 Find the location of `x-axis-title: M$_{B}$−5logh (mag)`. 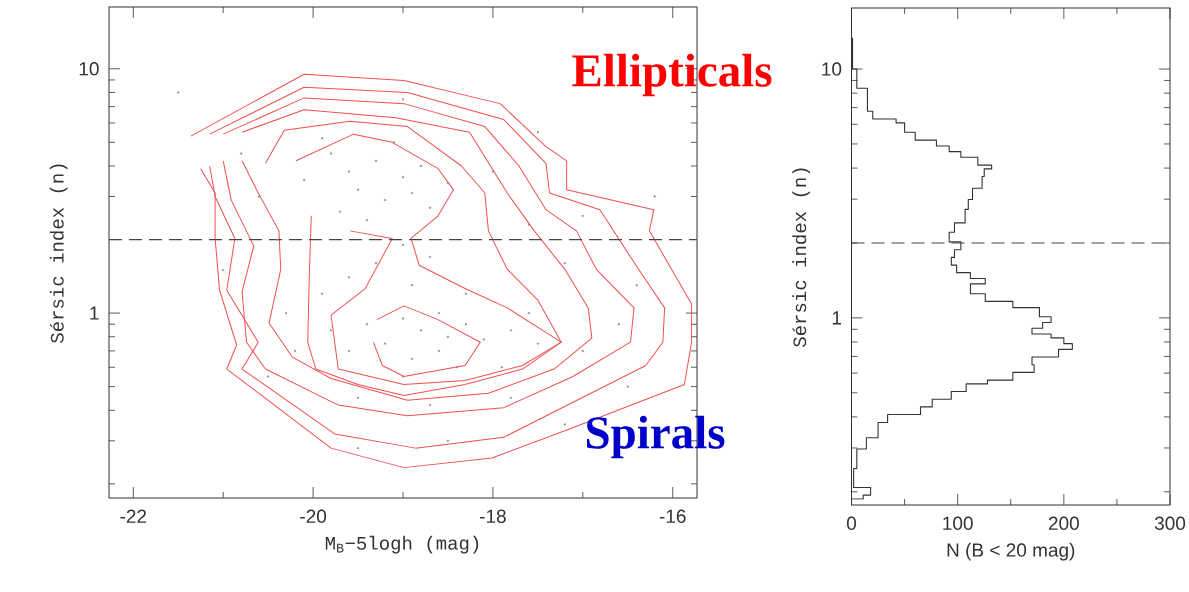

x-axis-title: M$_{B}$−5logh (mag) is located at coordinates (402, 544).